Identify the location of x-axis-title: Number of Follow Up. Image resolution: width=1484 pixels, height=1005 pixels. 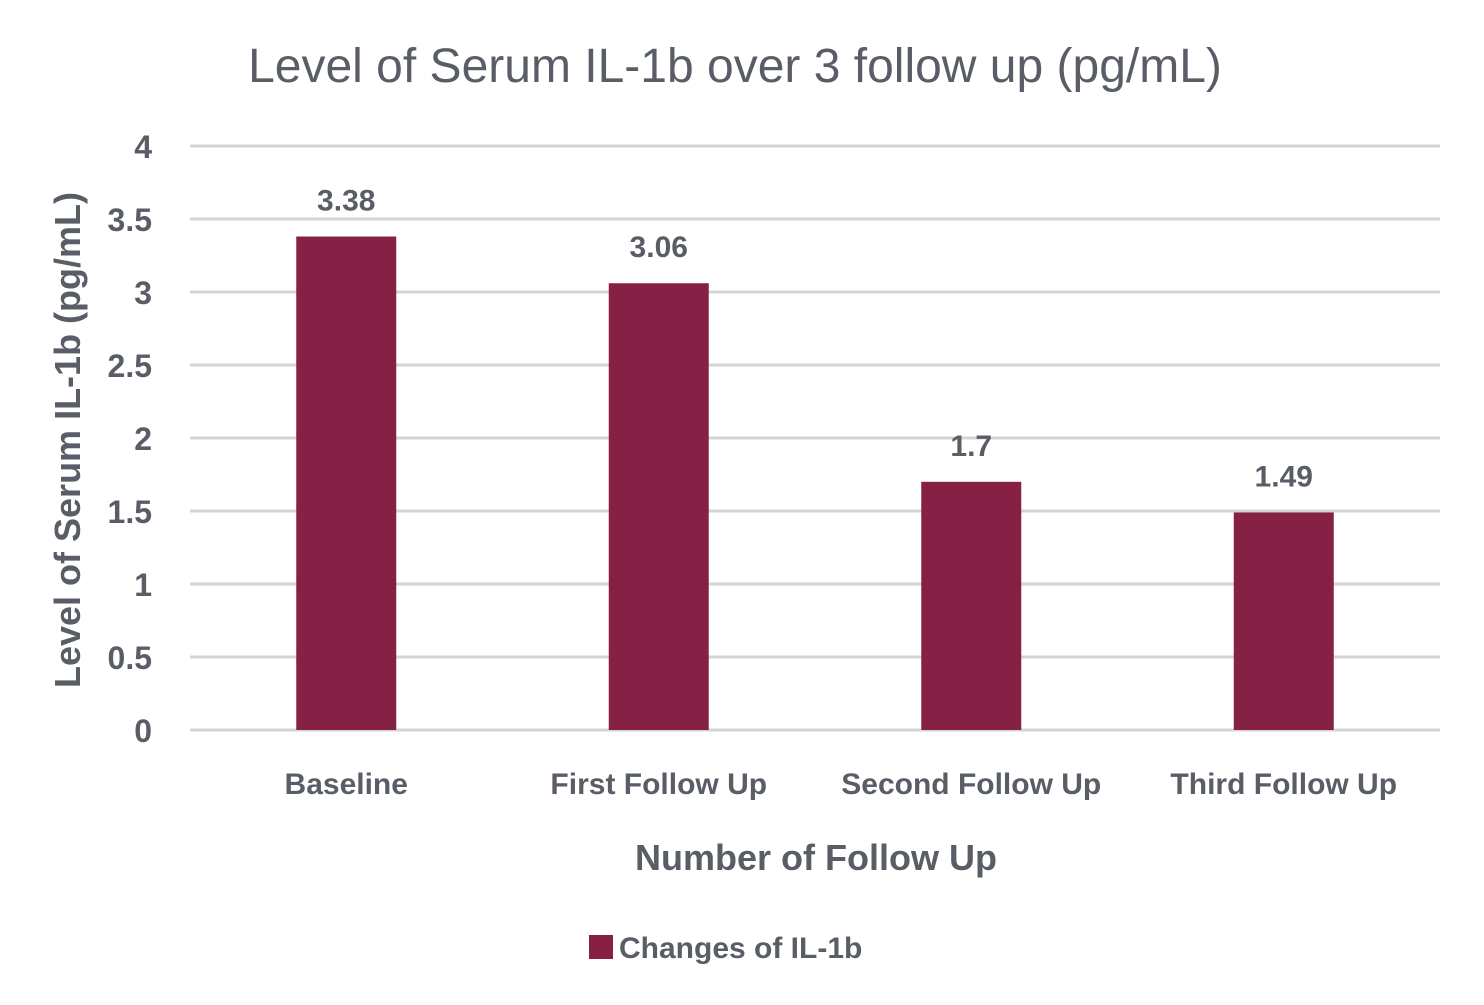
(816, 857).